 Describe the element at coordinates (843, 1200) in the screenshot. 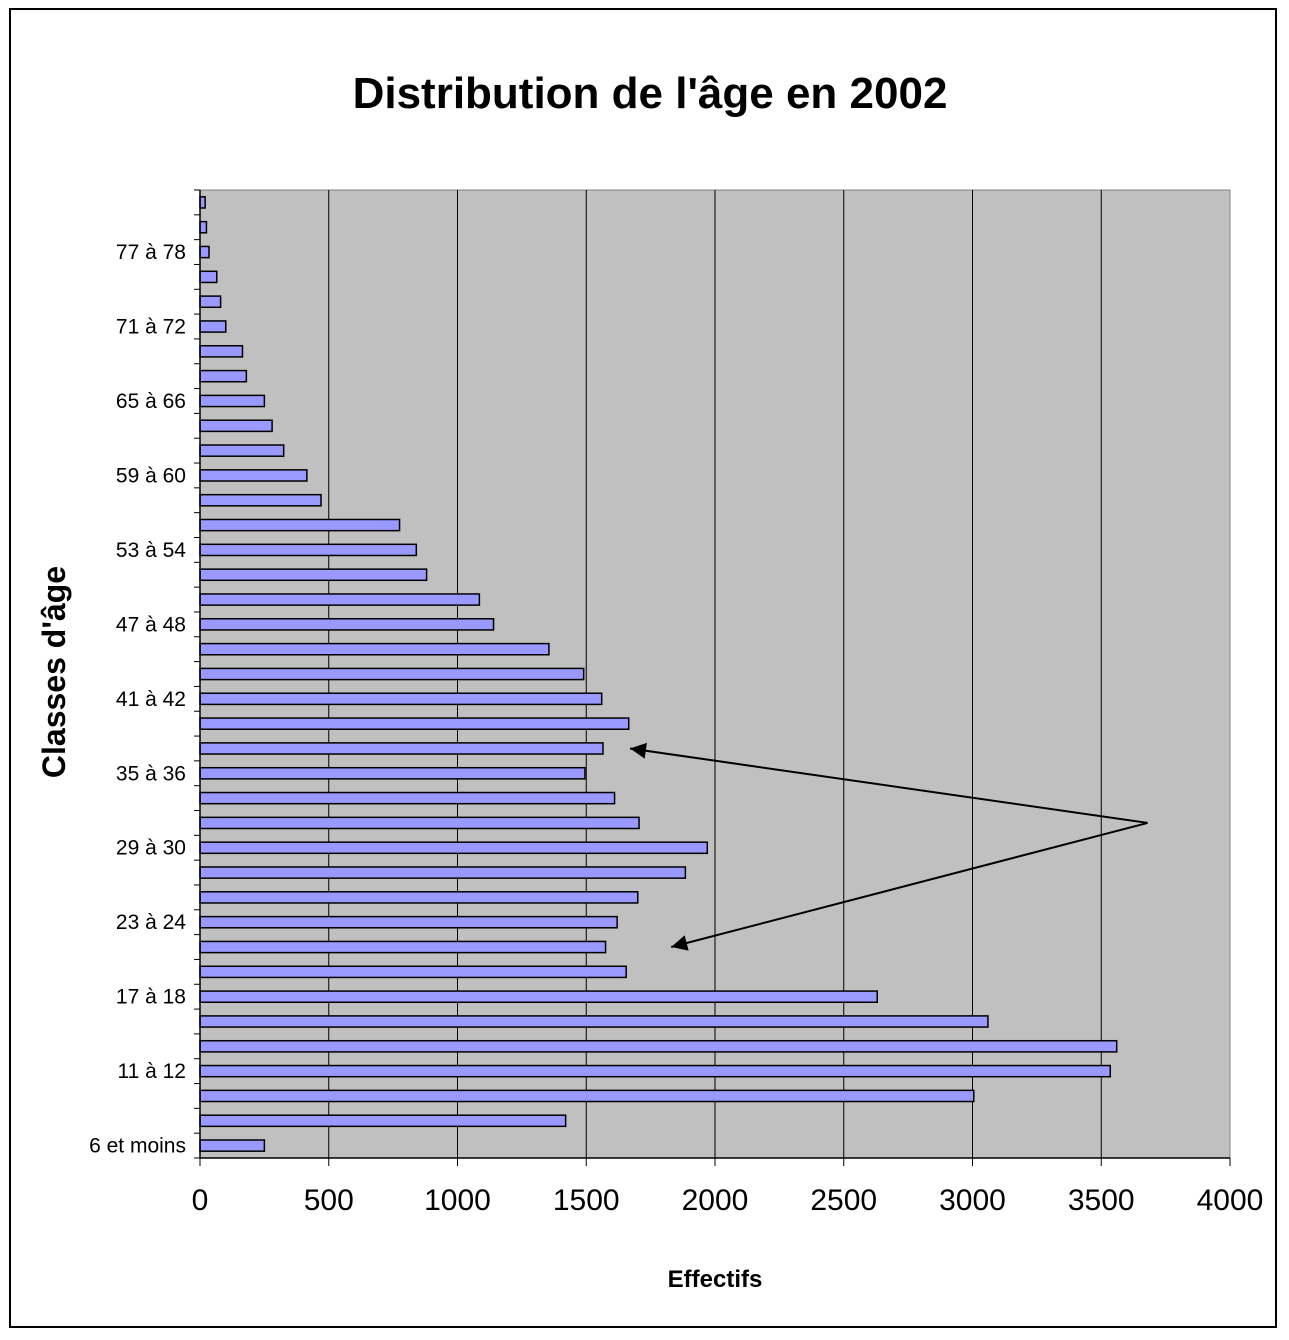

I see `x-tick-label: 2500` at that location.